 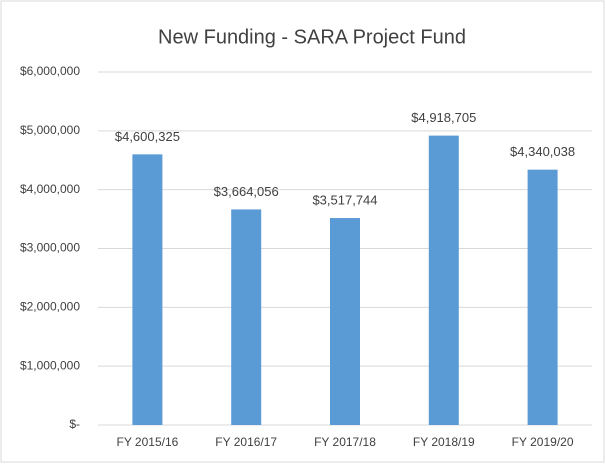 I want to click on y-tick-label: $5,000,000, so click(x=50, y=130).